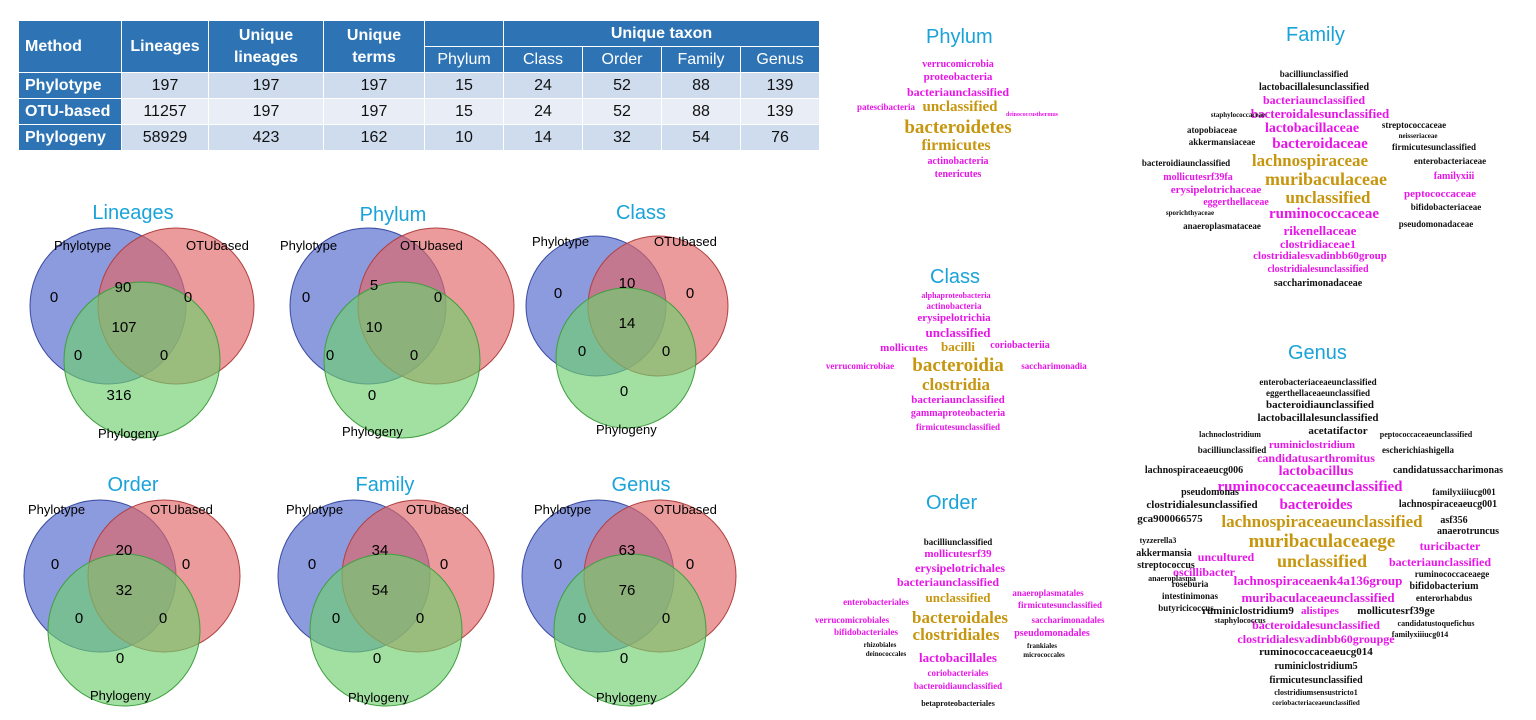 The image size is (1536, 720). Describe the element at coordinates (165, 111) in the screenshot. I see `cell: 11257` at that location.